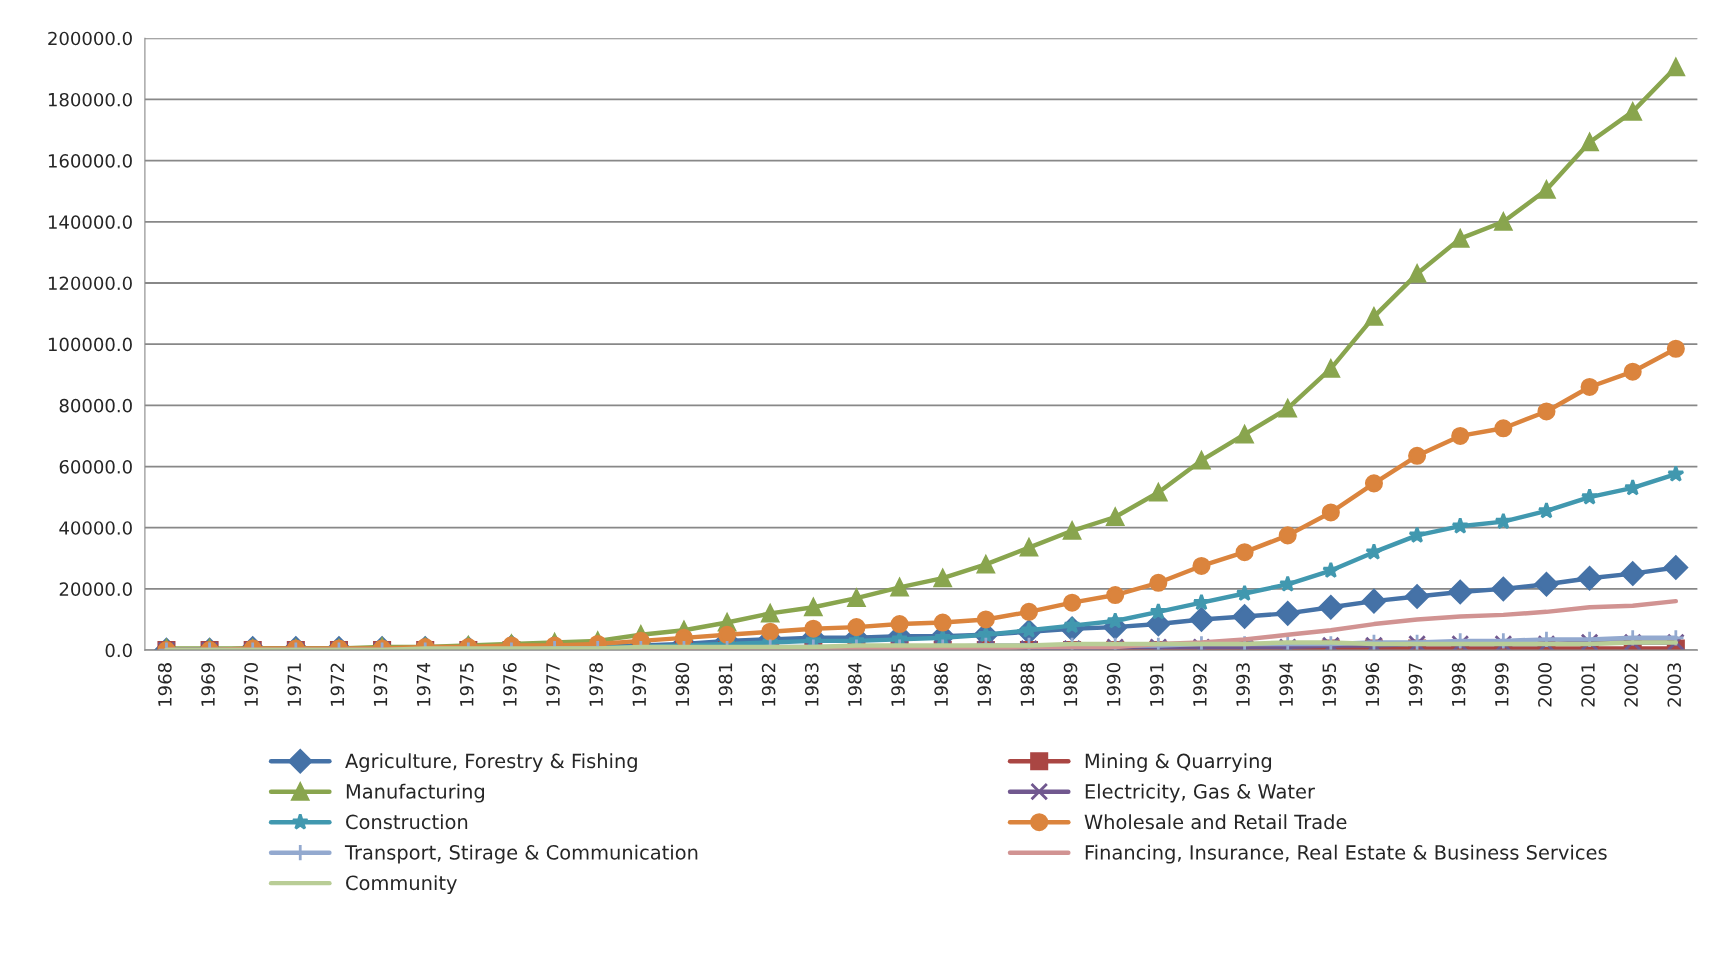  I want to click on y-tick-label: 40000.0, so click(95, 528).